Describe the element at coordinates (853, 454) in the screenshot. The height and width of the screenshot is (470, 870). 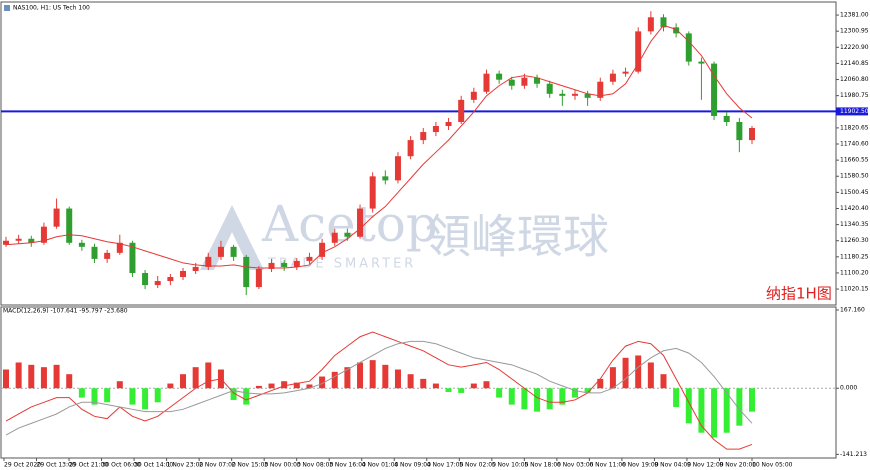
I see `y-tick-label: -141.213` at that location.